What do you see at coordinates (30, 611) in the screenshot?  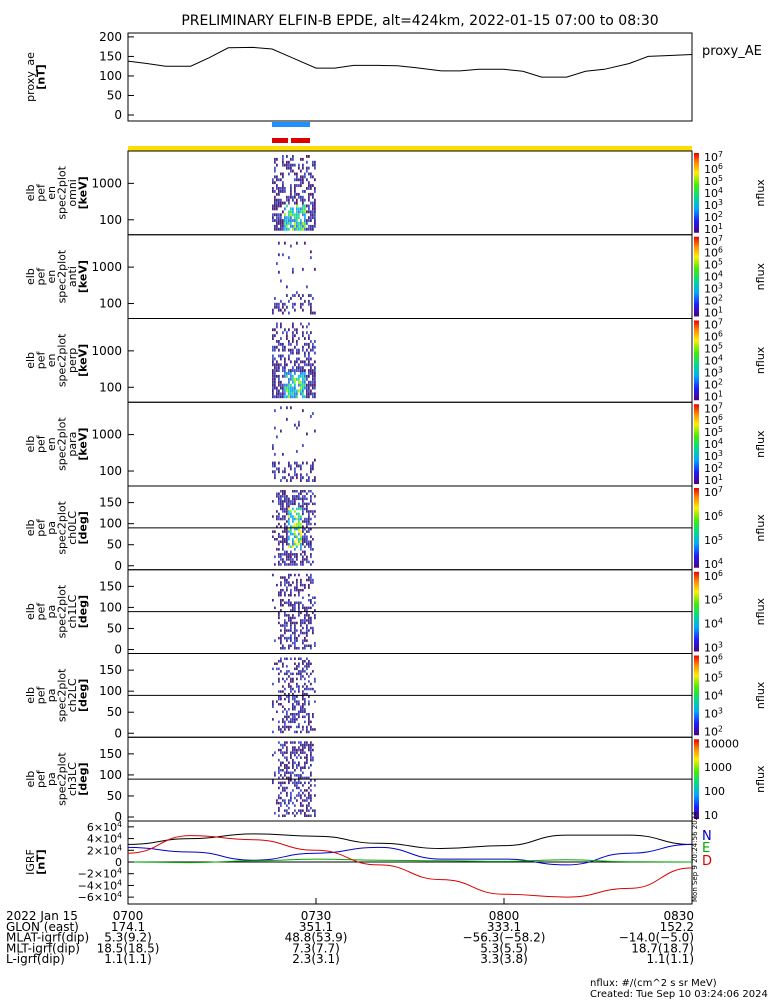 I see `panel-ylabel-line: elb` at bounding box center [30, 611].